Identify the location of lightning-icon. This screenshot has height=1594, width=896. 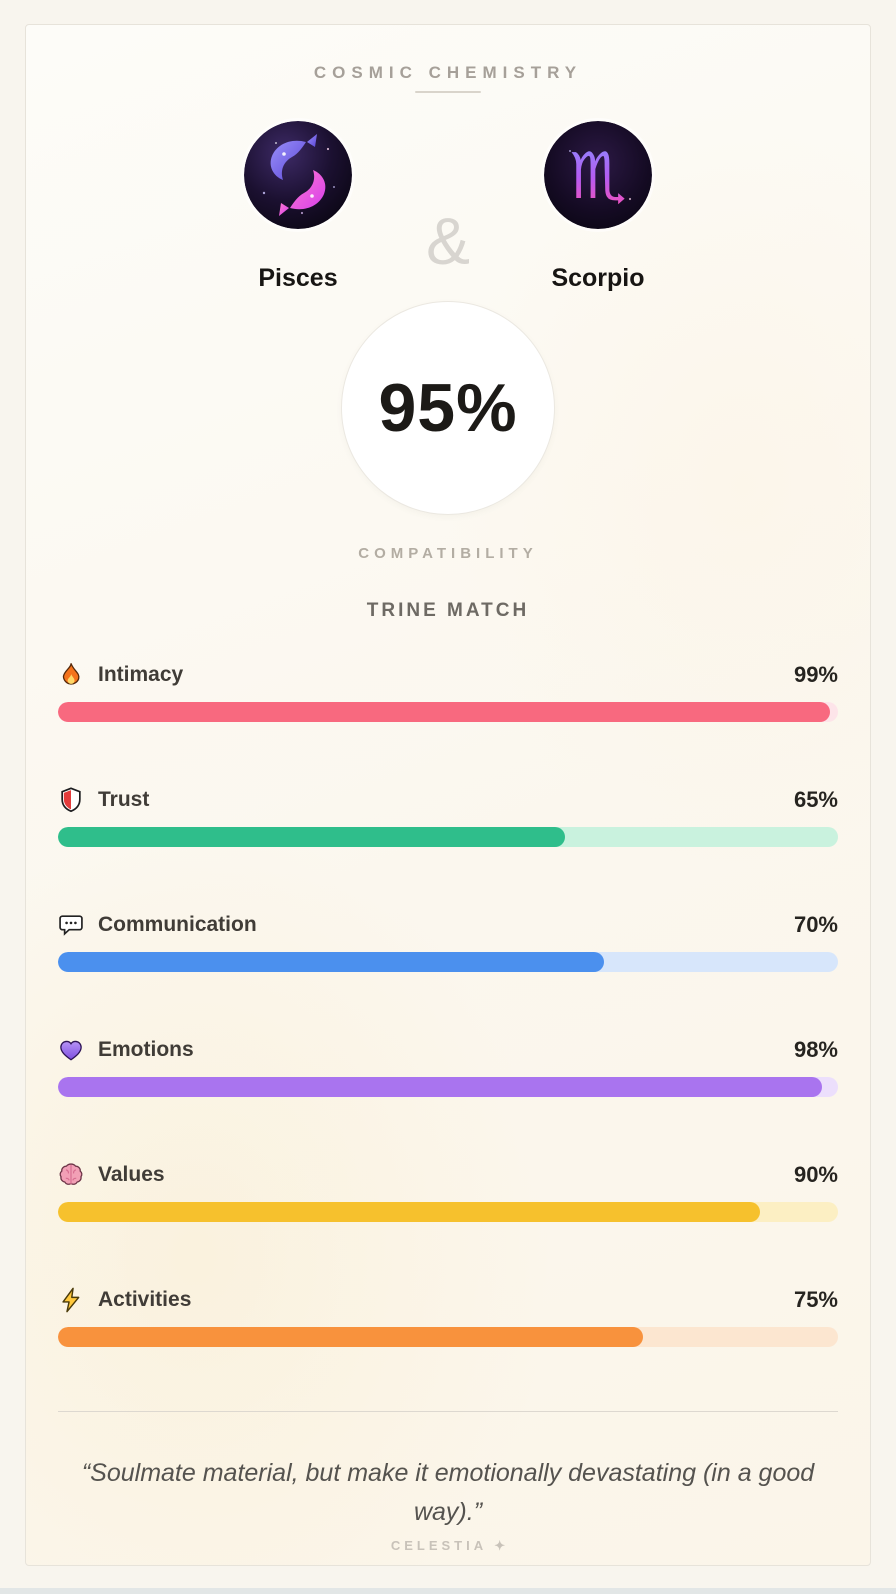
(71, 1300).